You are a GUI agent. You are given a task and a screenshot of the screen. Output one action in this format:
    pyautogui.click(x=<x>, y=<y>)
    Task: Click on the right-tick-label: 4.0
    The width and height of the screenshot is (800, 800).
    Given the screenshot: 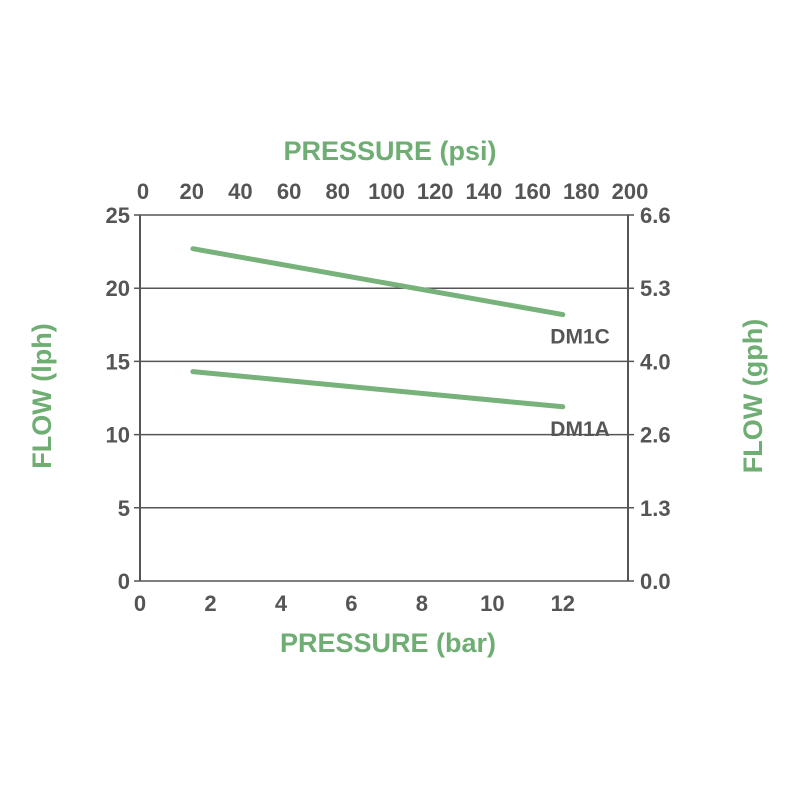 What is the action you would take?
    pyautogui.click(x=655, y=361)
    